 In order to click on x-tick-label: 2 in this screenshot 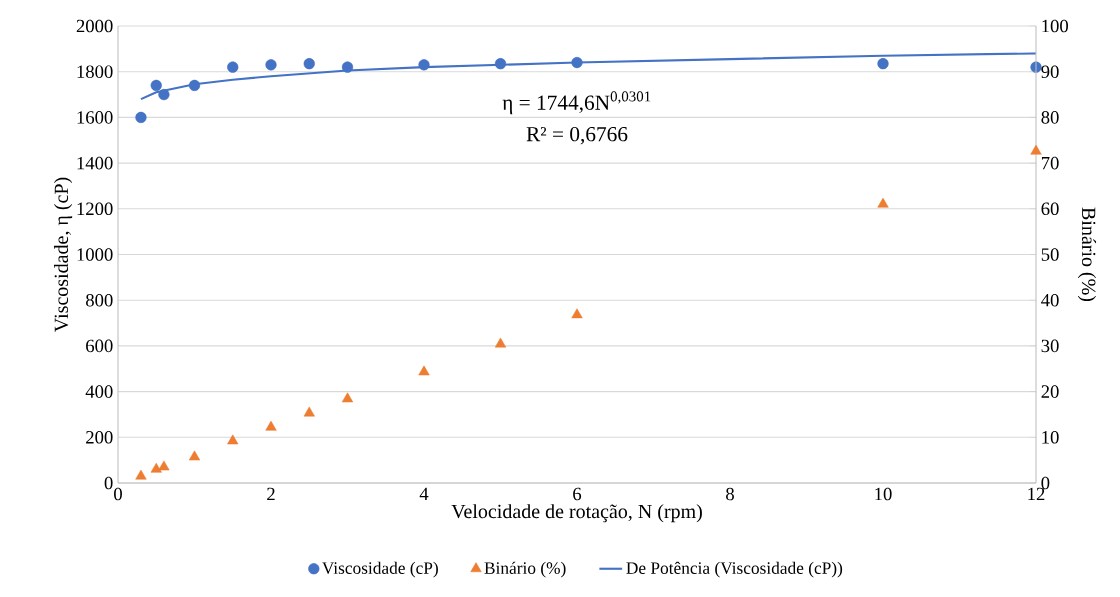, I will do `click(271, 494)`.